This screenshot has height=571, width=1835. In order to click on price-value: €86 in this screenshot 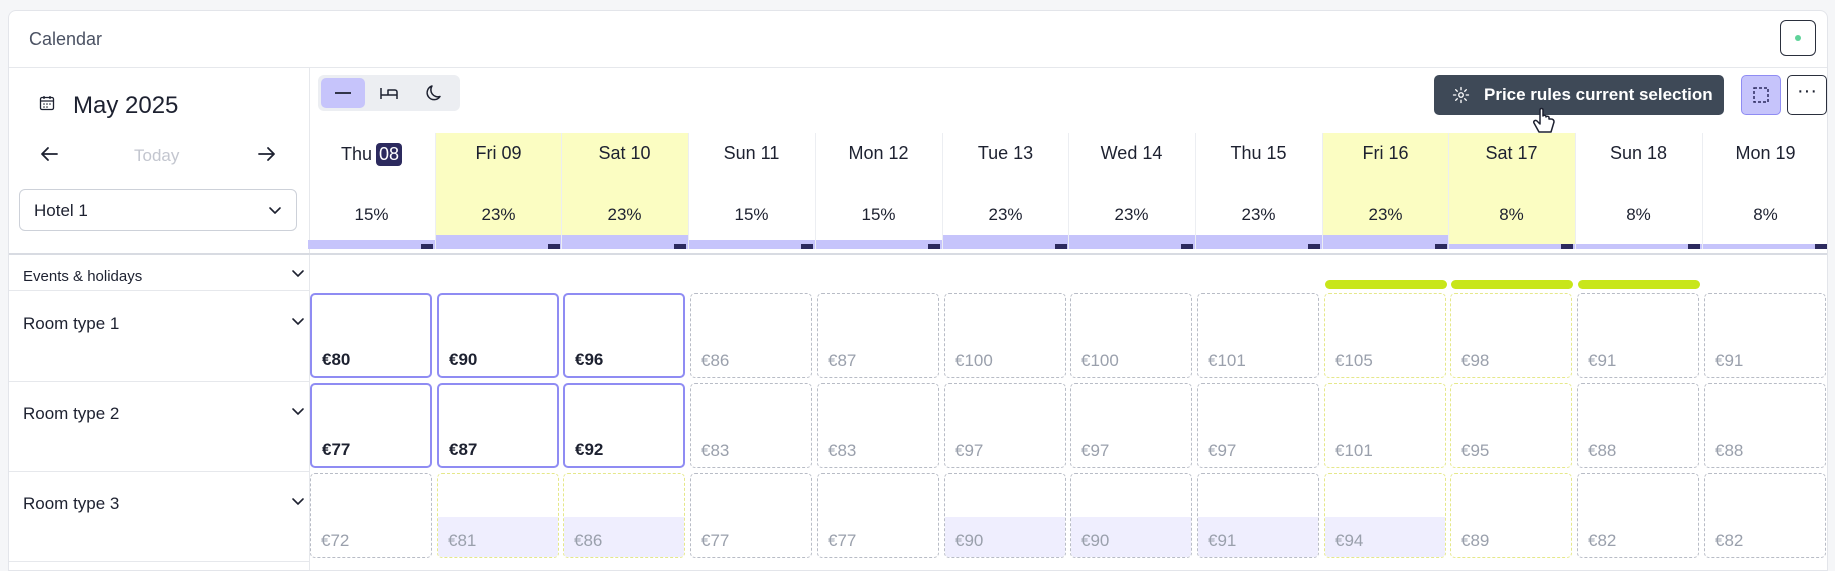, I will do `click(715, 360)`.